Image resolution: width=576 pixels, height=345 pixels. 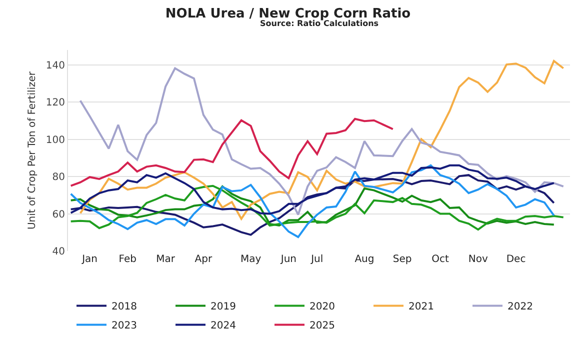 What do you see at coordinates (402, 259) in the screenshot?
I see `x-tick-label: Sep` at bounding box center [402, 259].